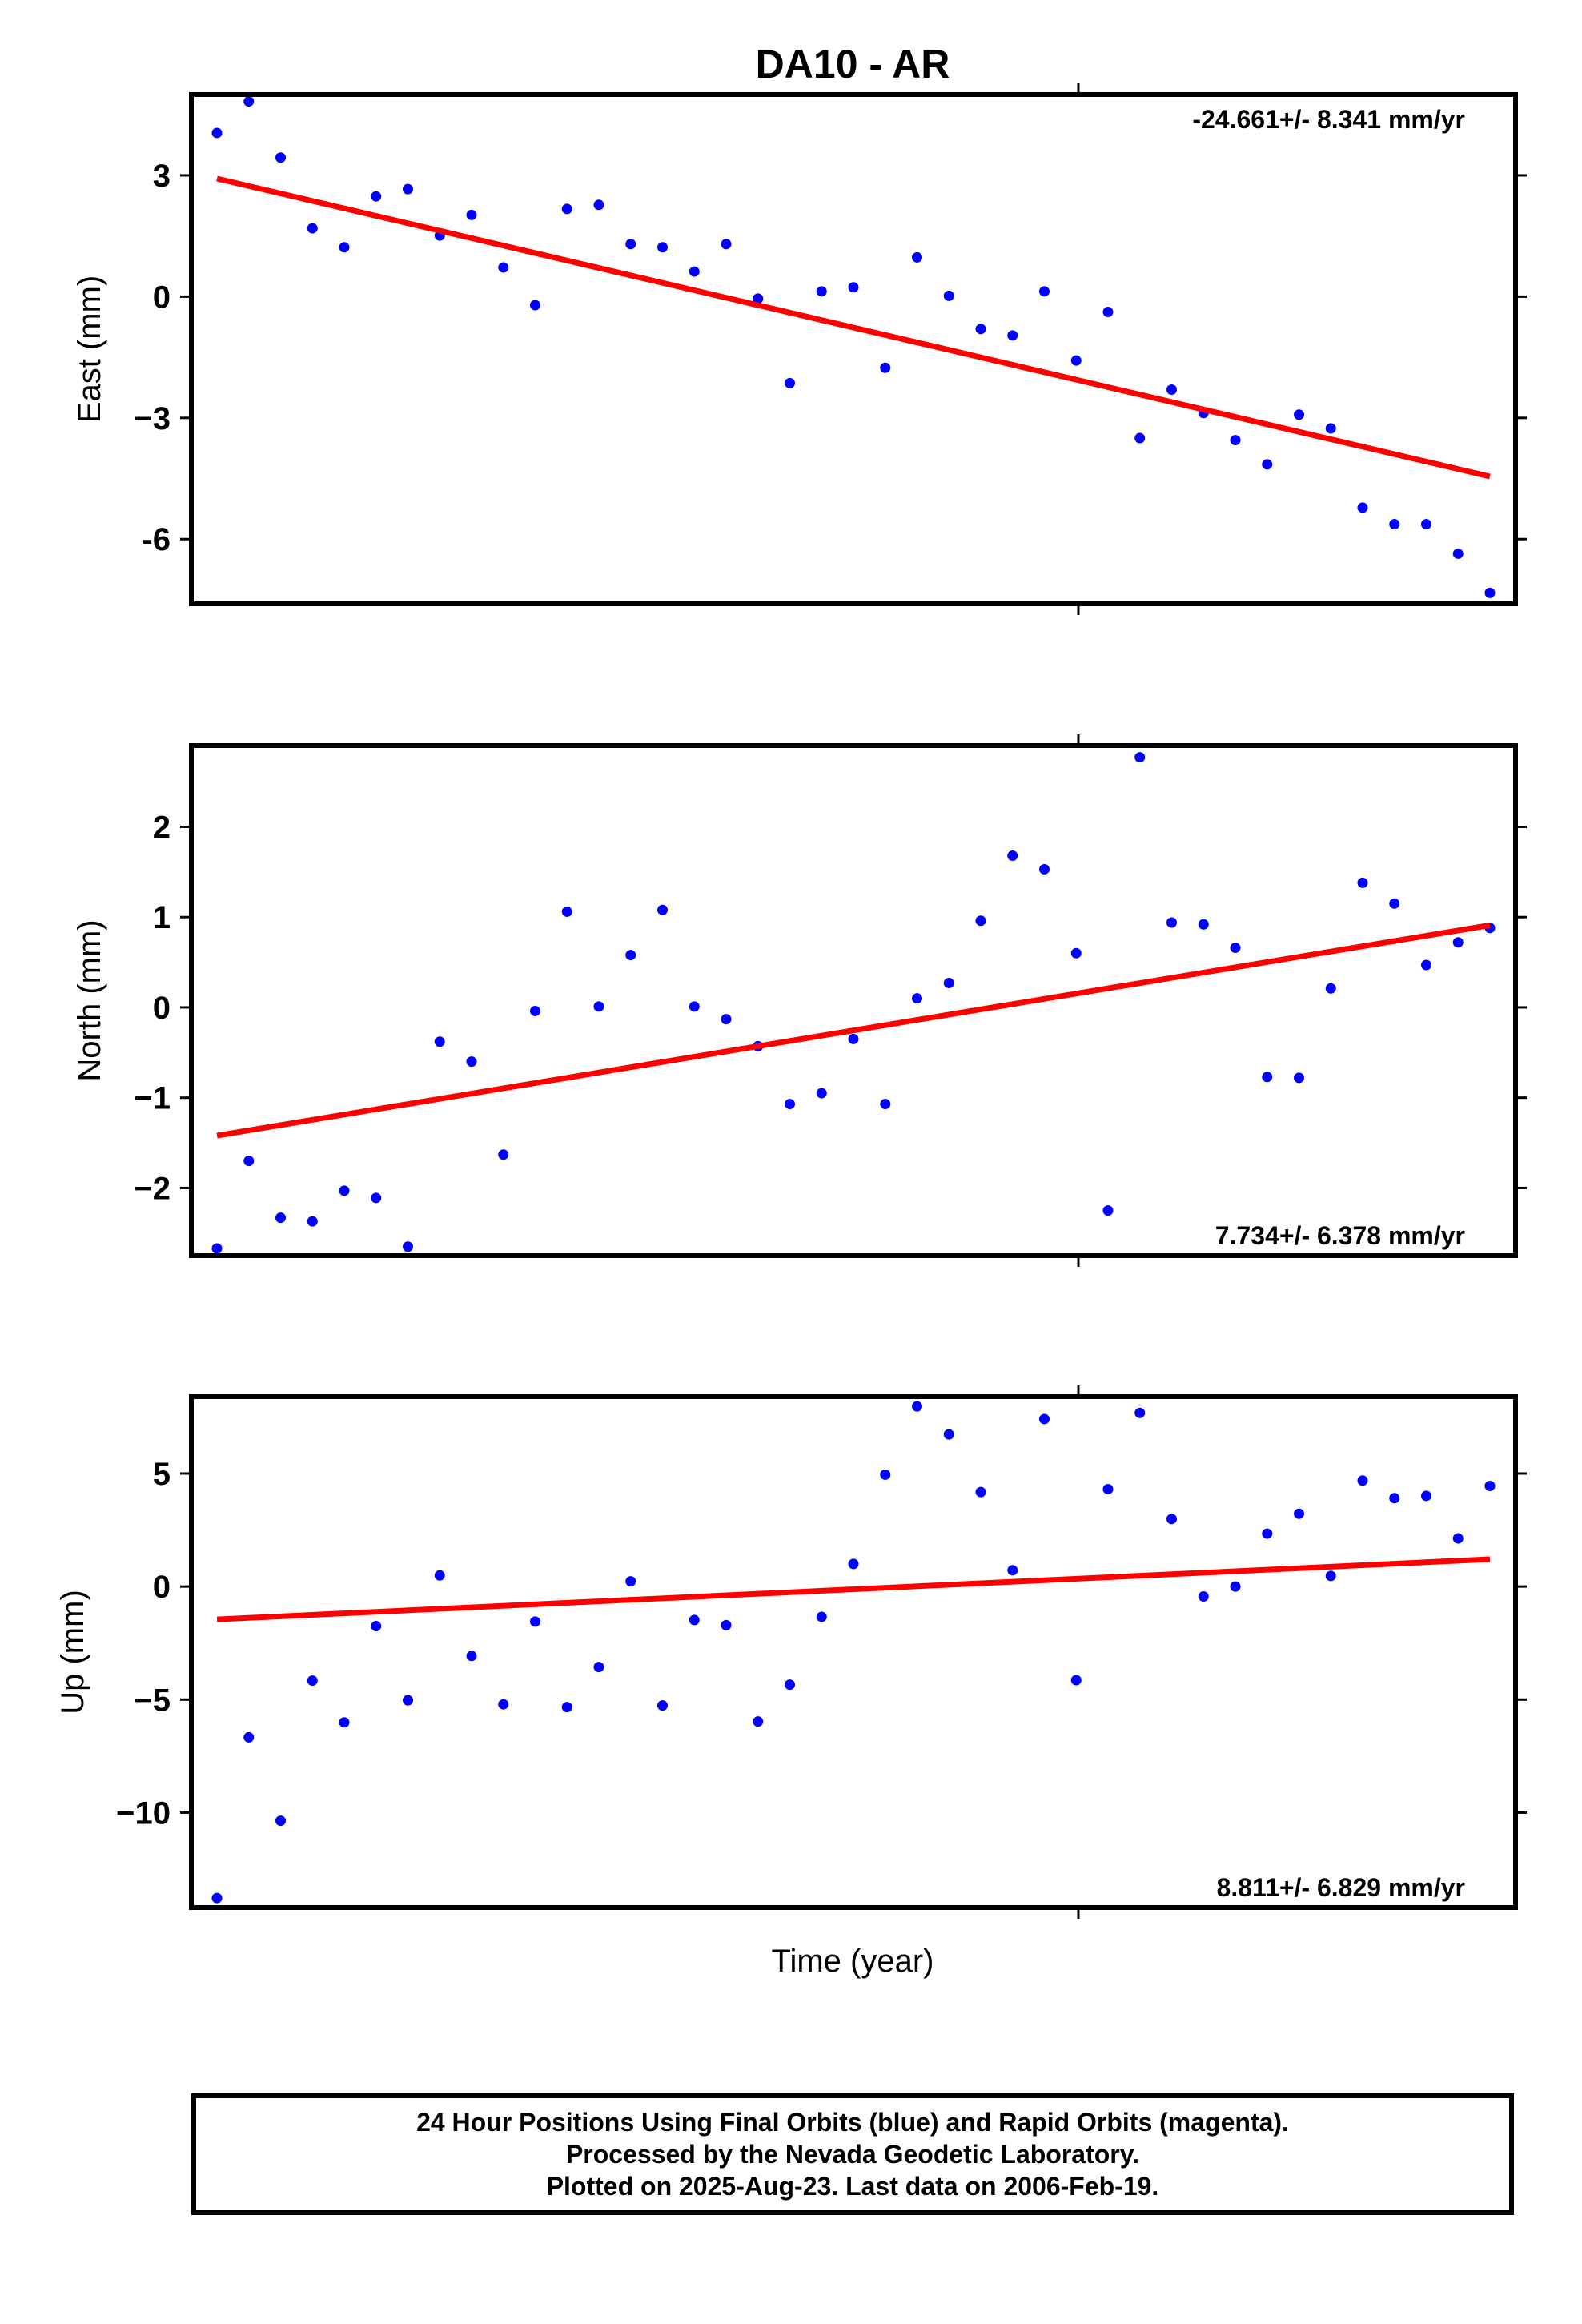 The width and height of the screenshot is (1582, 2324). What do you see at coordinates (853, 1589) in the screenshot?
I see `up-fit-line` at bounding box center [853, 1589].